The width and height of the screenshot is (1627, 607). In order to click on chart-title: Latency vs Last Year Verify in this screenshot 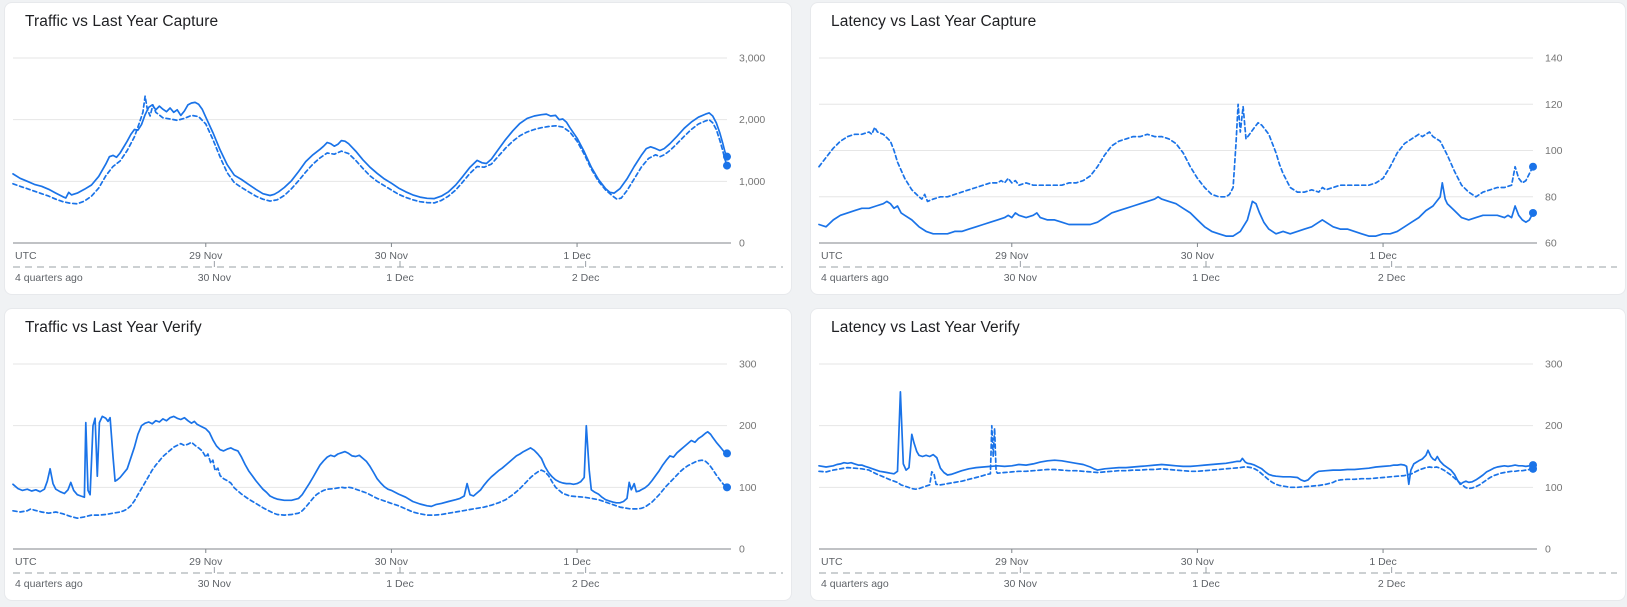, I will do `click(925, 327)`.